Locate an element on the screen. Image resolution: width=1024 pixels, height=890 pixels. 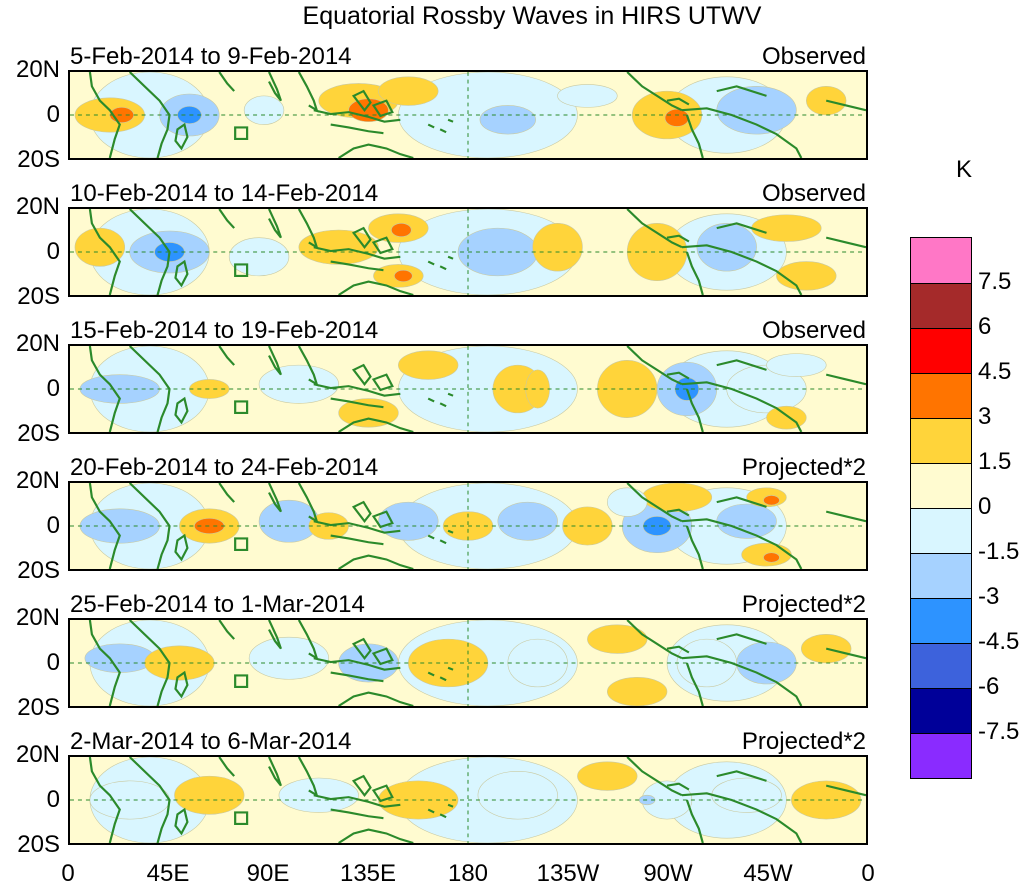
panel-date-label: 5-Feb-2014 to 9-Feb-2014 is located at coordinates (211, 56).